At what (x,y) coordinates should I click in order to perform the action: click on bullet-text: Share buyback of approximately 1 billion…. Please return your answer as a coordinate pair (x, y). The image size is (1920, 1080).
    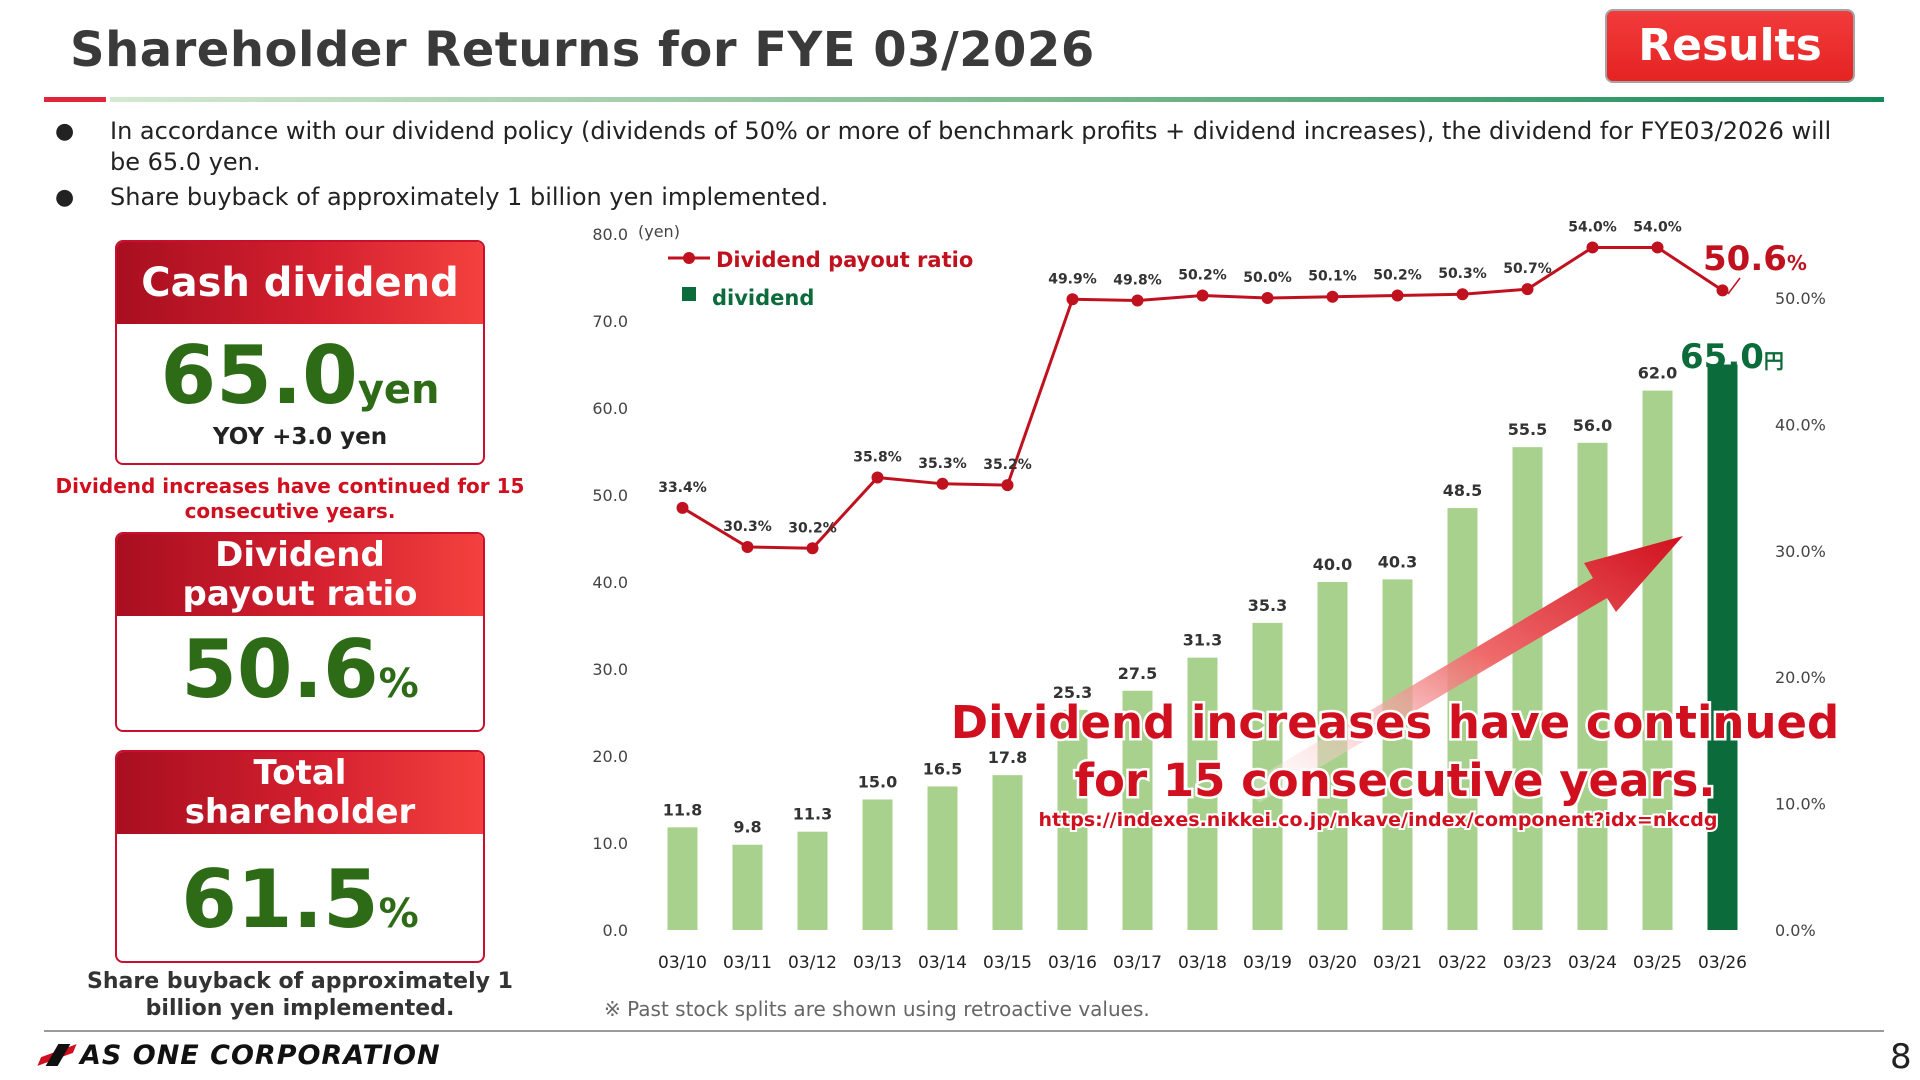
    Looking at the image, I should click on (469, 197).